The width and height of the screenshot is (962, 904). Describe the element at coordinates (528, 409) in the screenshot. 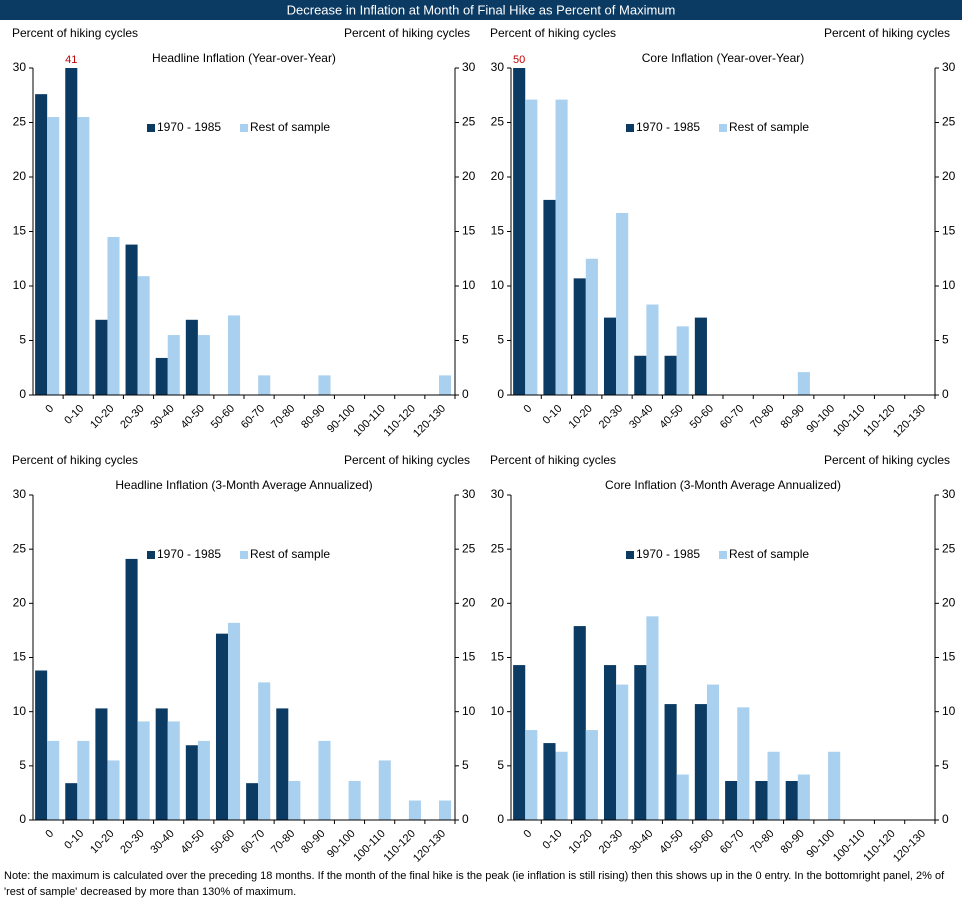

I see `x-tick-label: 0` at that location.